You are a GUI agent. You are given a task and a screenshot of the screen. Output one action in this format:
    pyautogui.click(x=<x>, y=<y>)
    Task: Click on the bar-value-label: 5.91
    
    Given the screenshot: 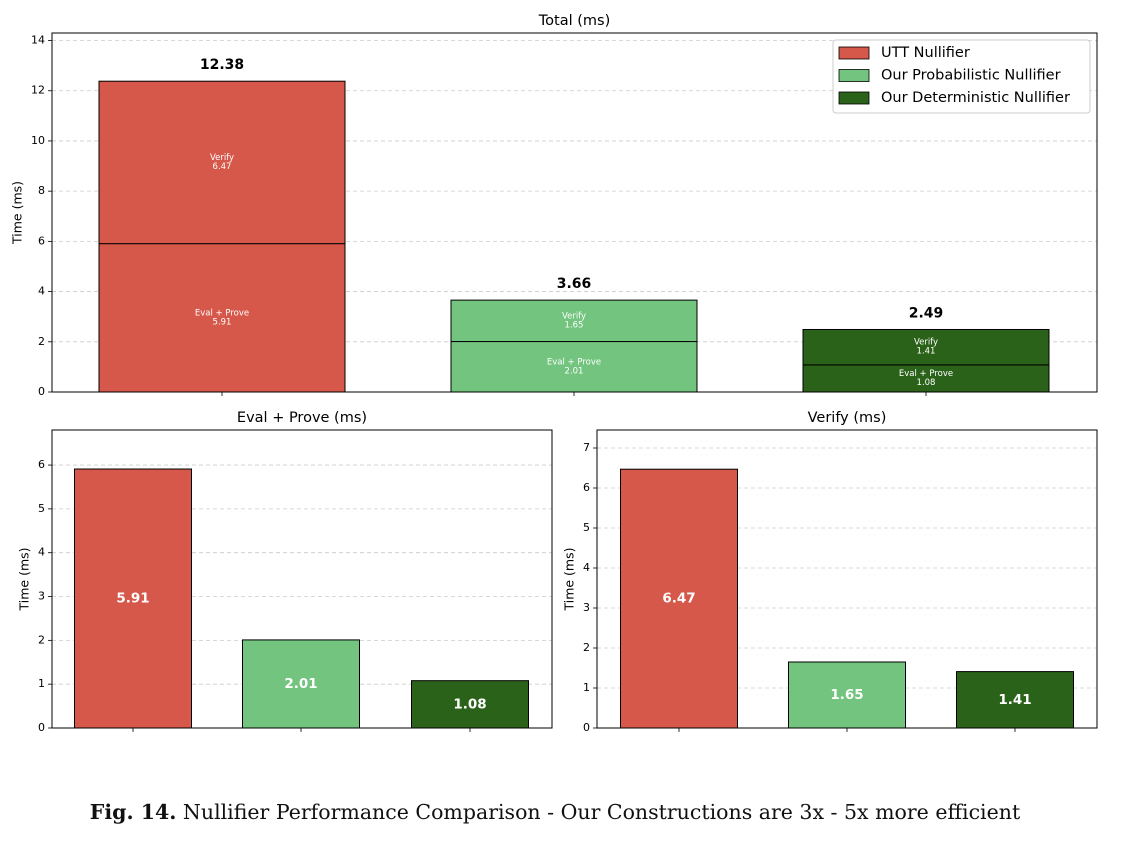 What is the action you would take?
    pyautogui.click(x=132, y=599)
    